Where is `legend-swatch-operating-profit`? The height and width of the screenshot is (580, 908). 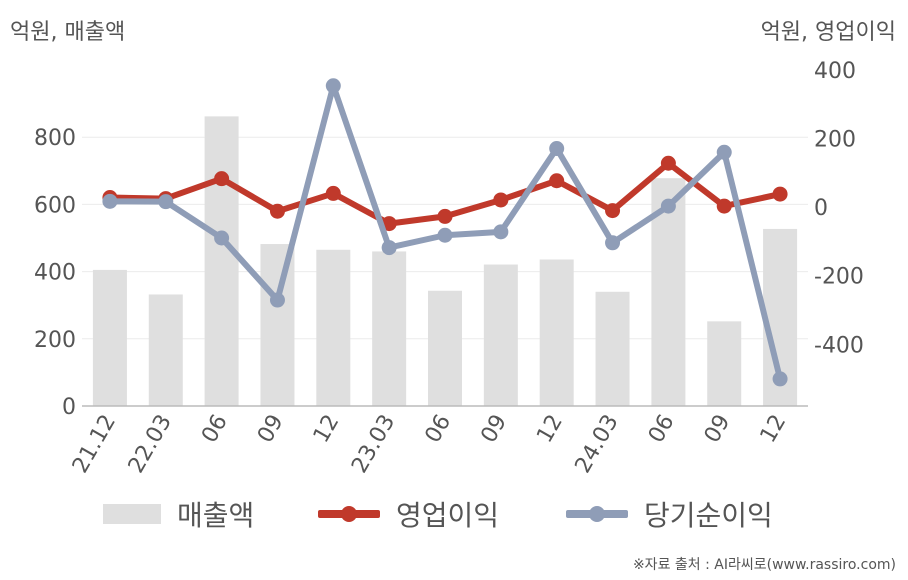 legend-swatch-operating-profit is located at coordinates (349, 514).